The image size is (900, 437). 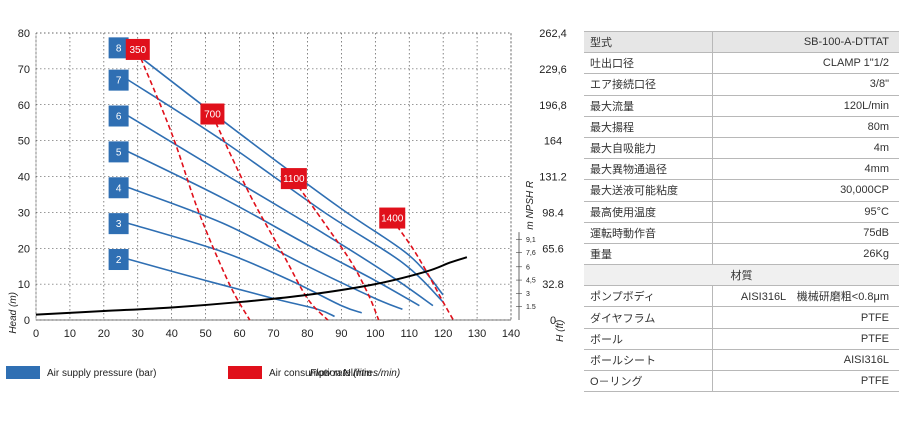 I want to click on pressure-label-text: 8, so click(x=119, y=48).